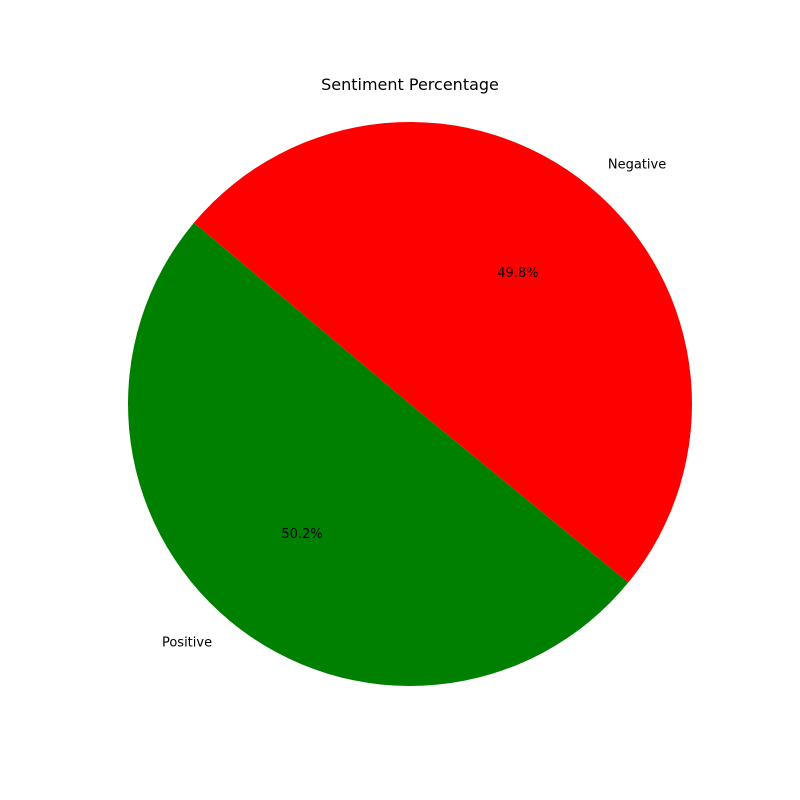 This screenshot has width=800, height=800. I want to click on slice-label-negative: Negative, so click(637, 165).